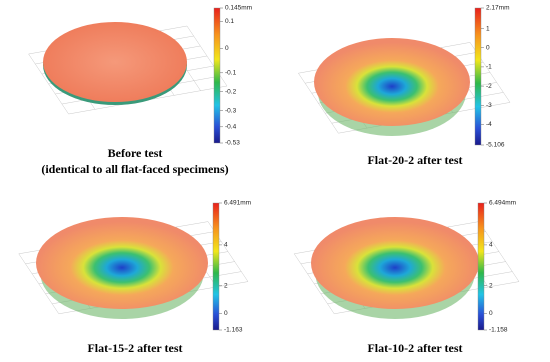 The width and height of the screenshot is (550, 362). Describe the element at coordinates (495, 145) in the screenshot. I see `colorbar-label: -5.106` at that location.